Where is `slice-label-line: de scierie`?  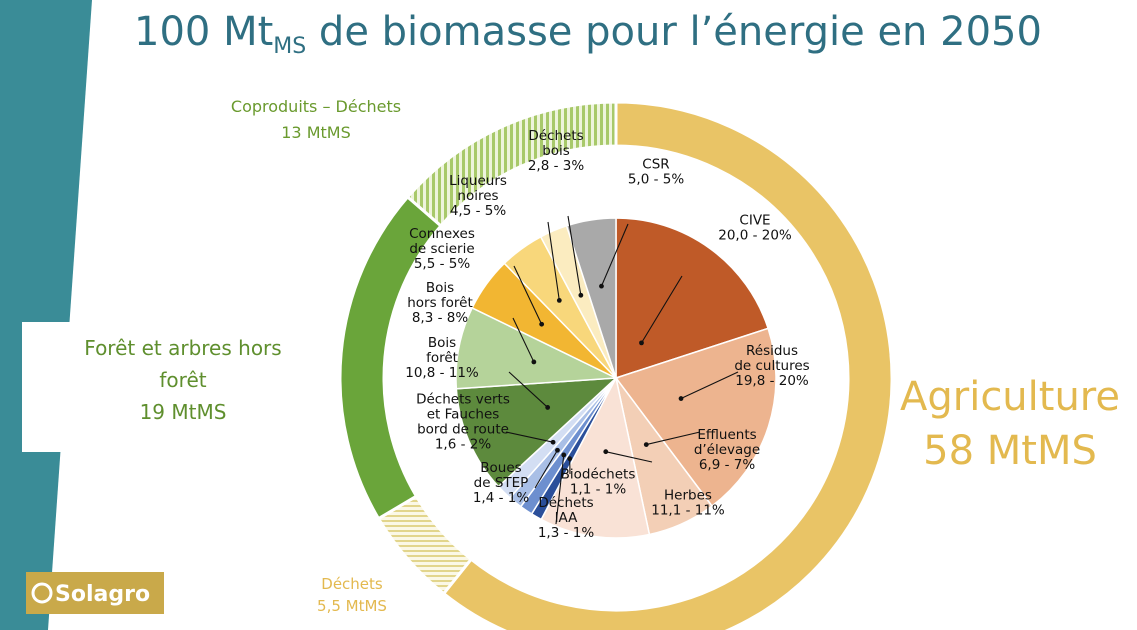 slice-label-line: de scierie is located at coordinates (441, 249).